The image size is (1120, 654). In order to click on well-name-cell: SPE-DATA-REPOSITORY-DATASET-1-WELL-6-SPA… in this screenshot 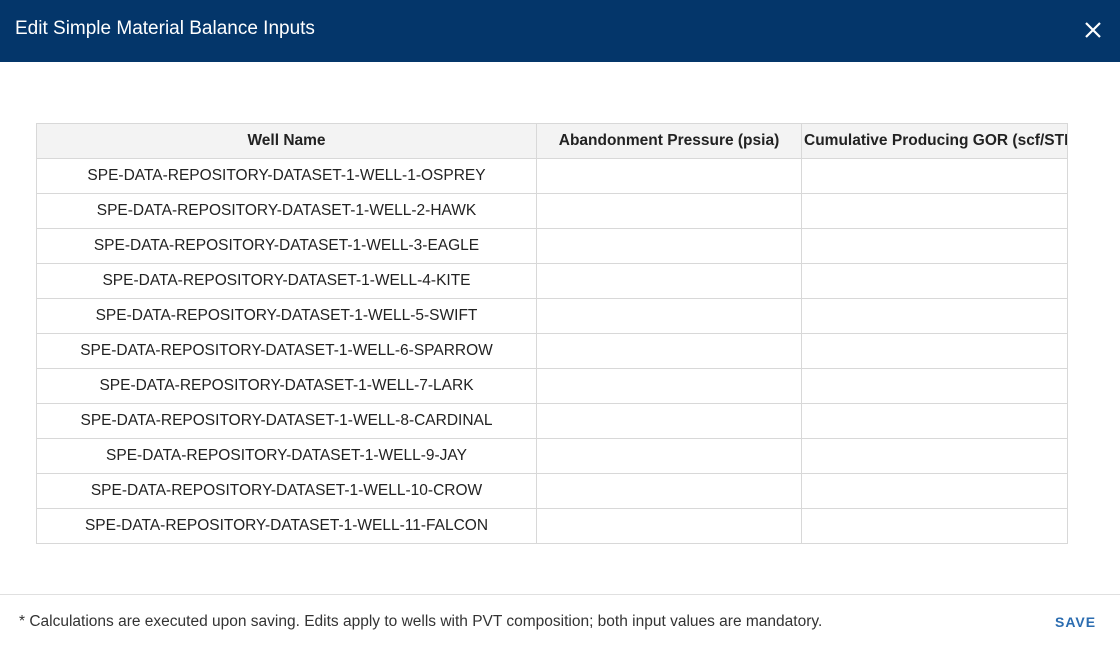, I will do `click(286, 351)`.